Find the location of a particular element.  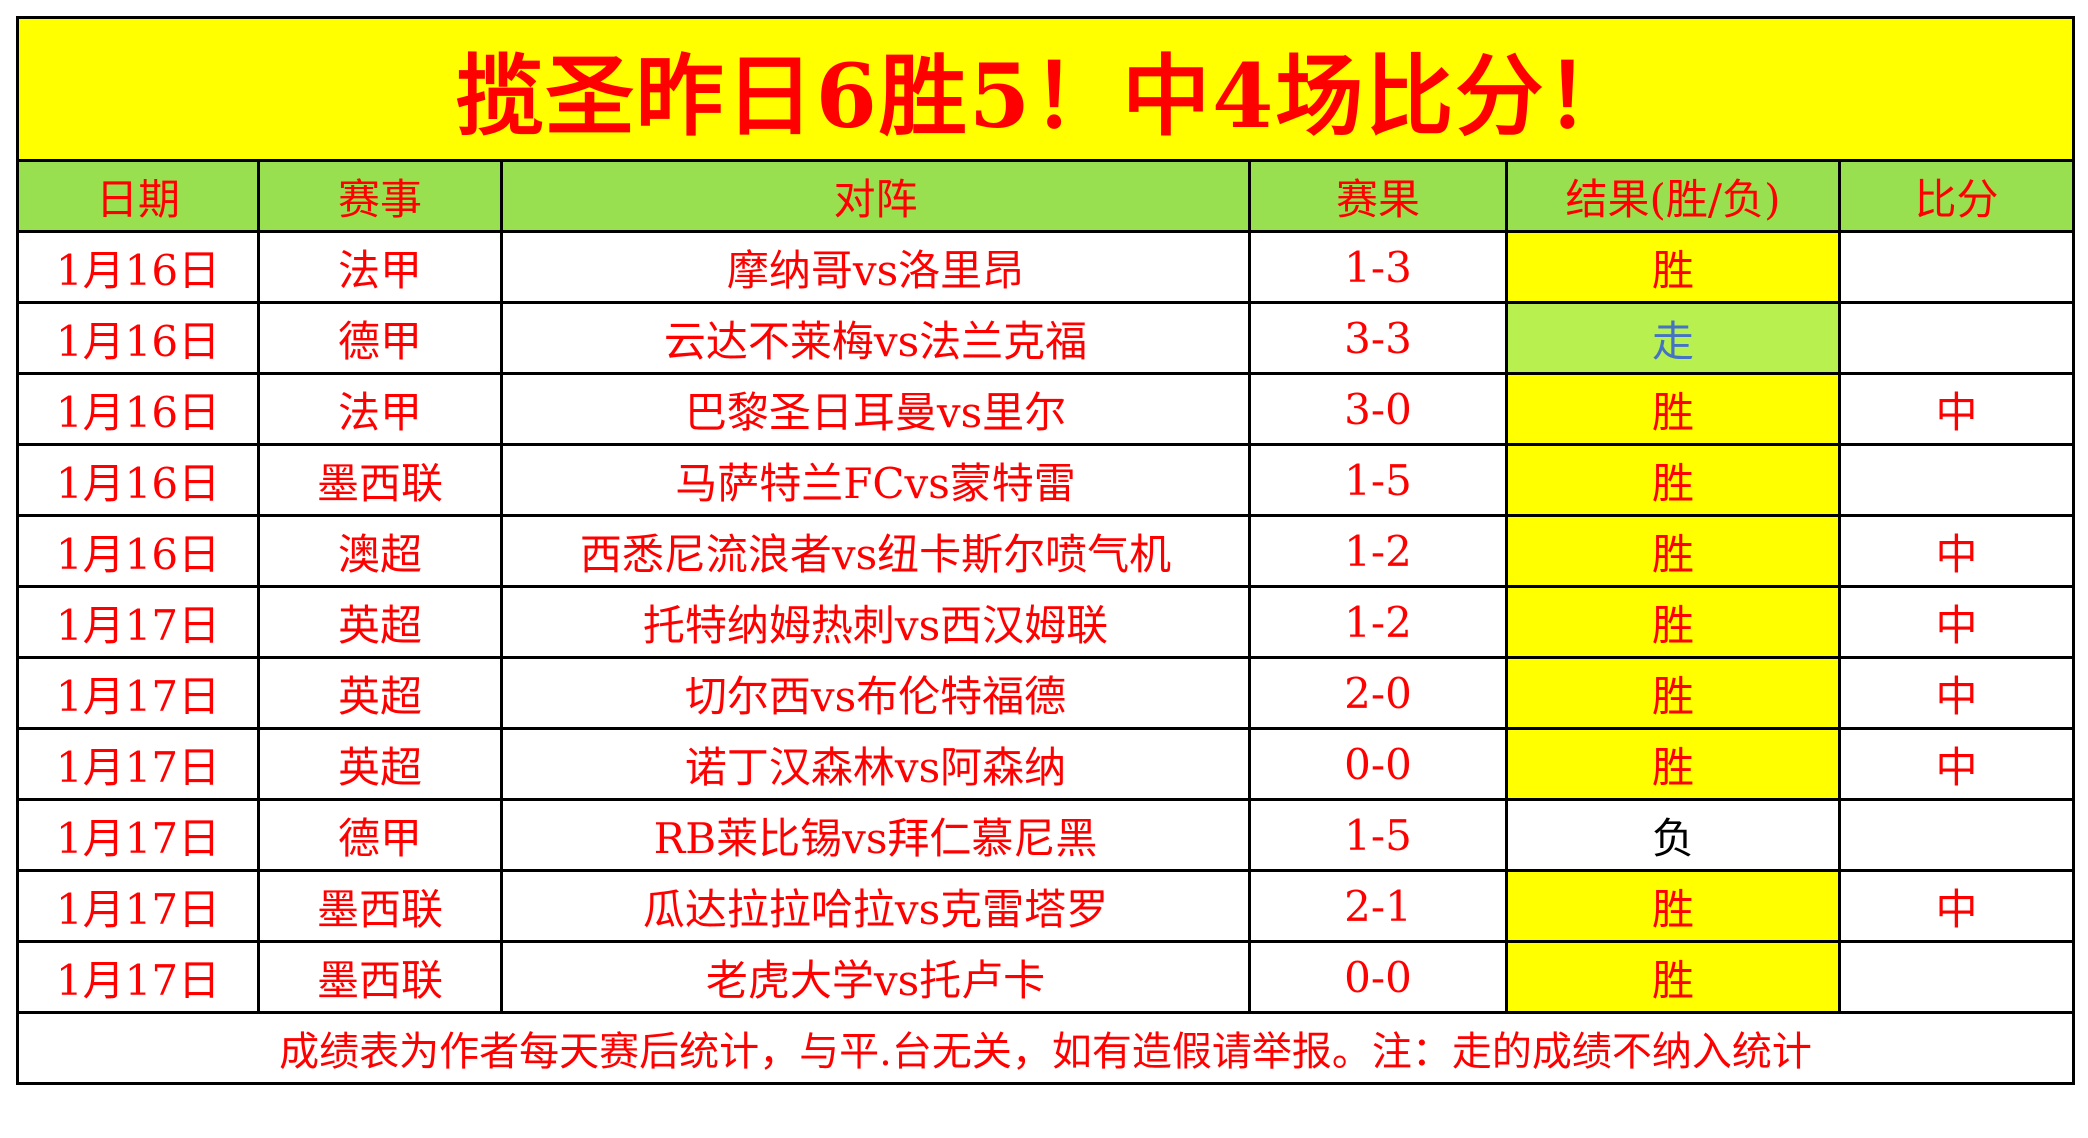

cell-result: 走 is located at coordinates (1673, 338).